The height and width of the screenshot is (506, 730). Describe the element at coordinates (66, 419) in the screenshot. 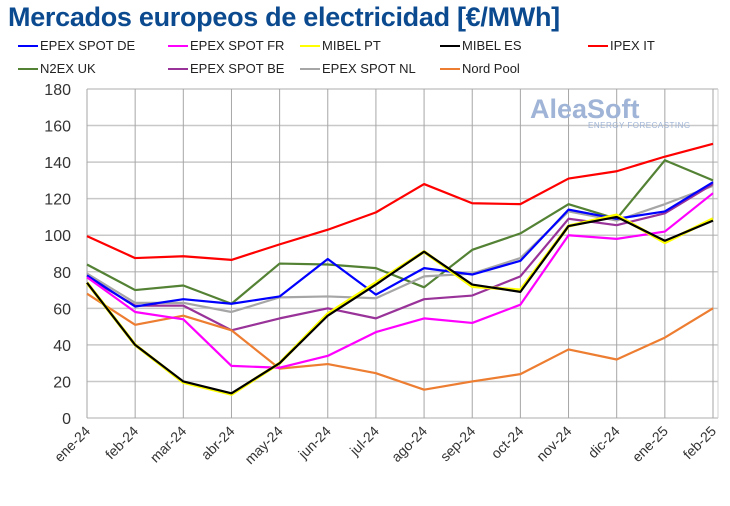

I see `y-tick-label: 0` at that location.